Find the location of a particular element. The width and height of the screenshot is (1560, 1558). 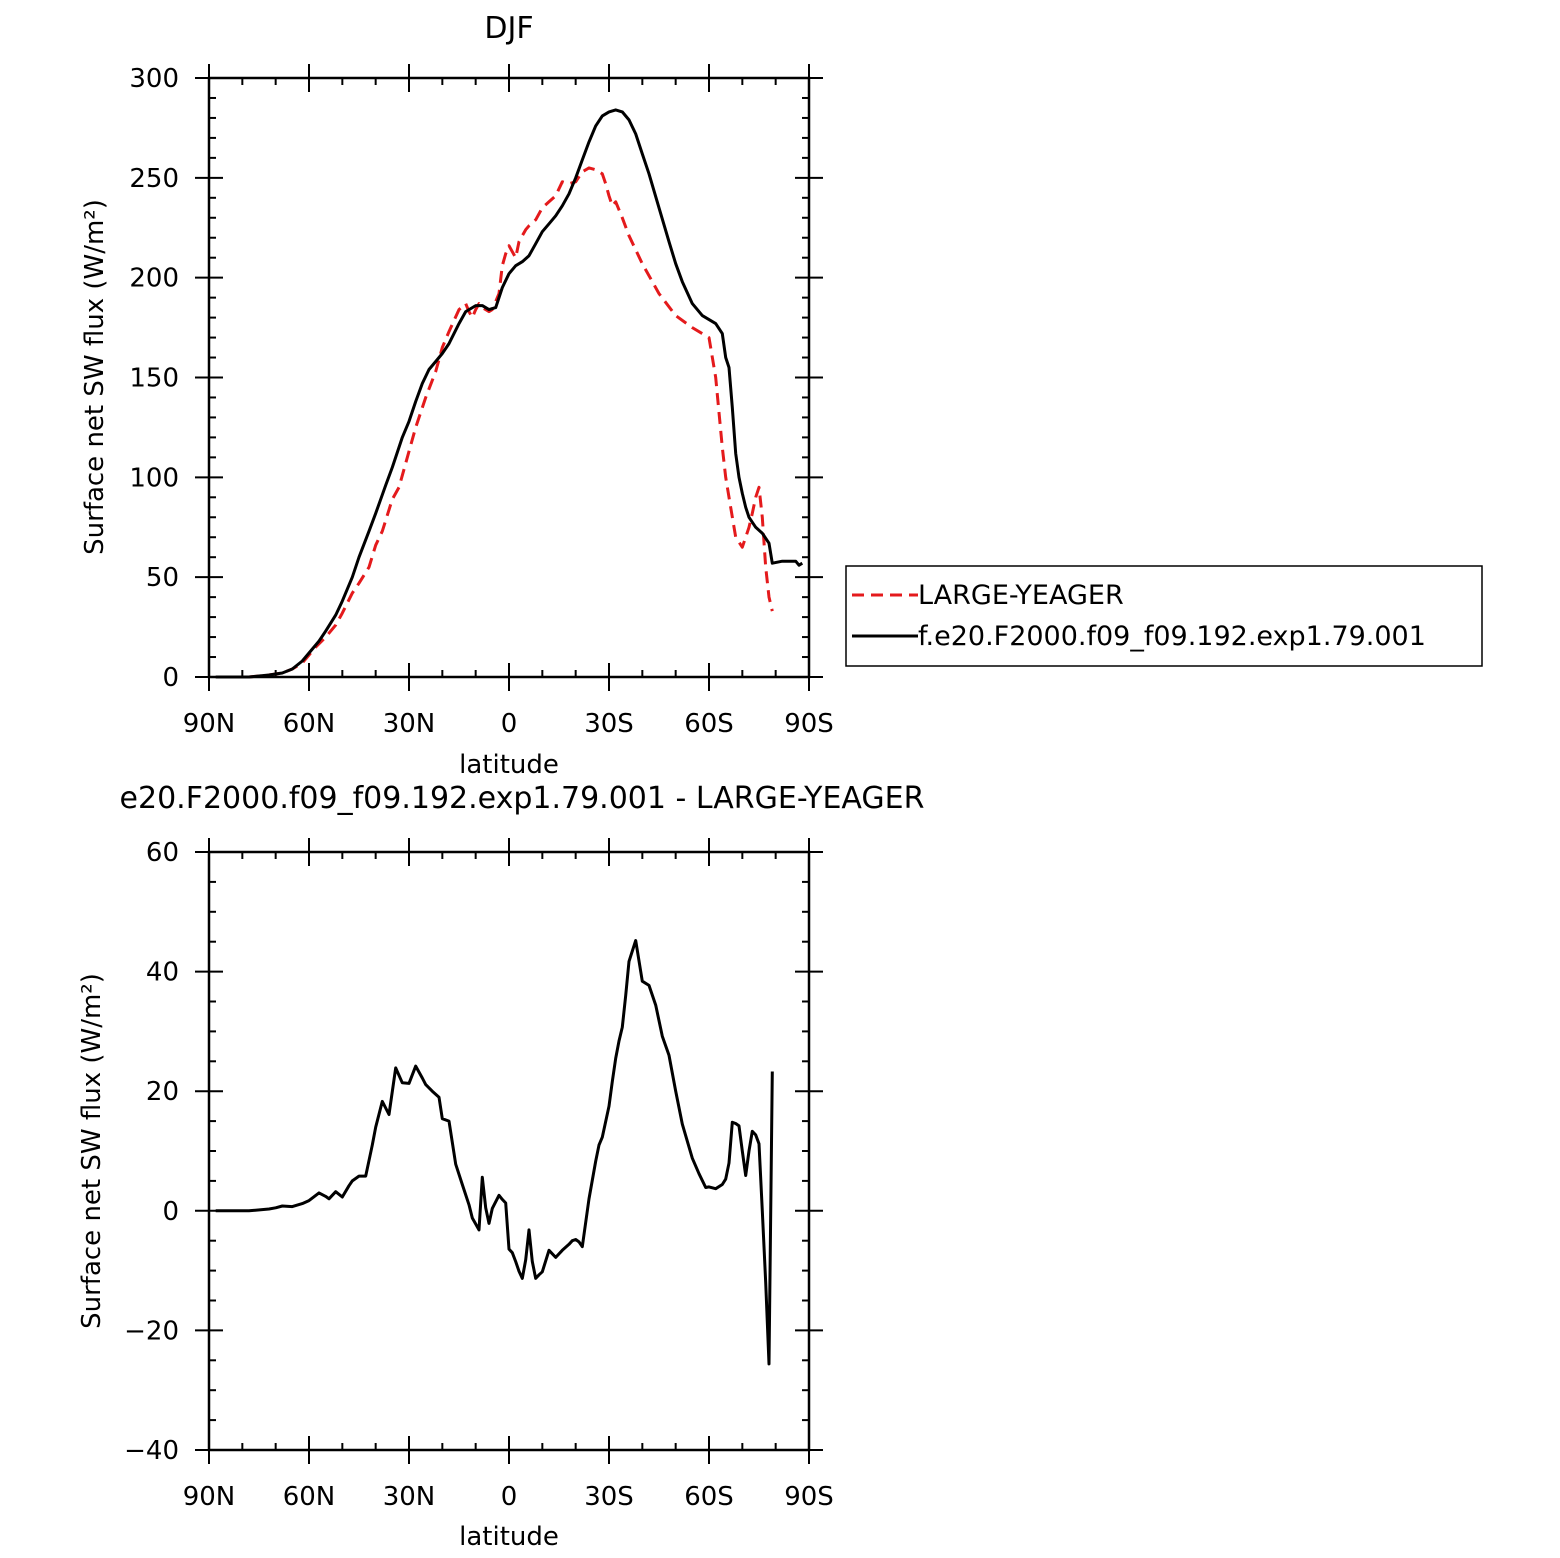

bottom-panel-frame is located at coordinates (509, 1151).